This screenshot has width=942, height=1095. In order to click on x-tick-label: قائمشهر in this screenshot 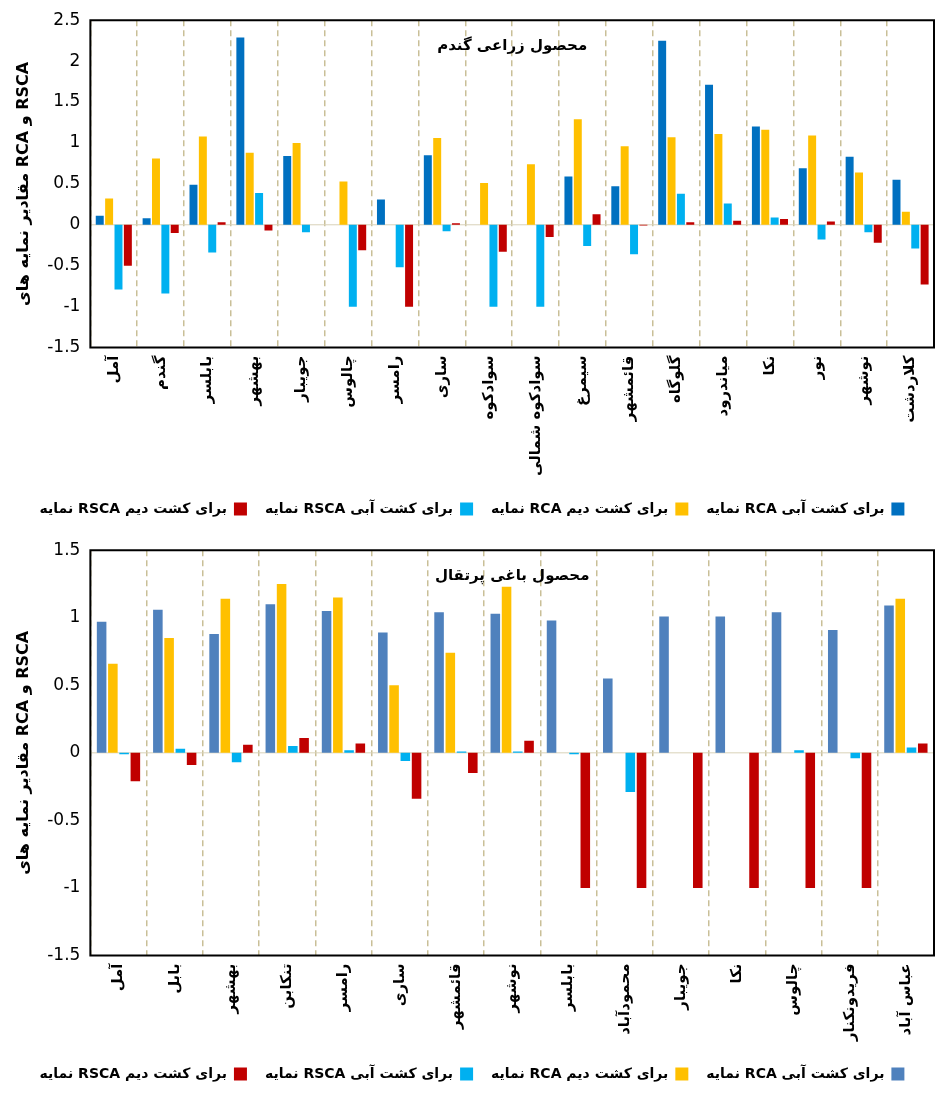, I will do `click(454, 997)`.